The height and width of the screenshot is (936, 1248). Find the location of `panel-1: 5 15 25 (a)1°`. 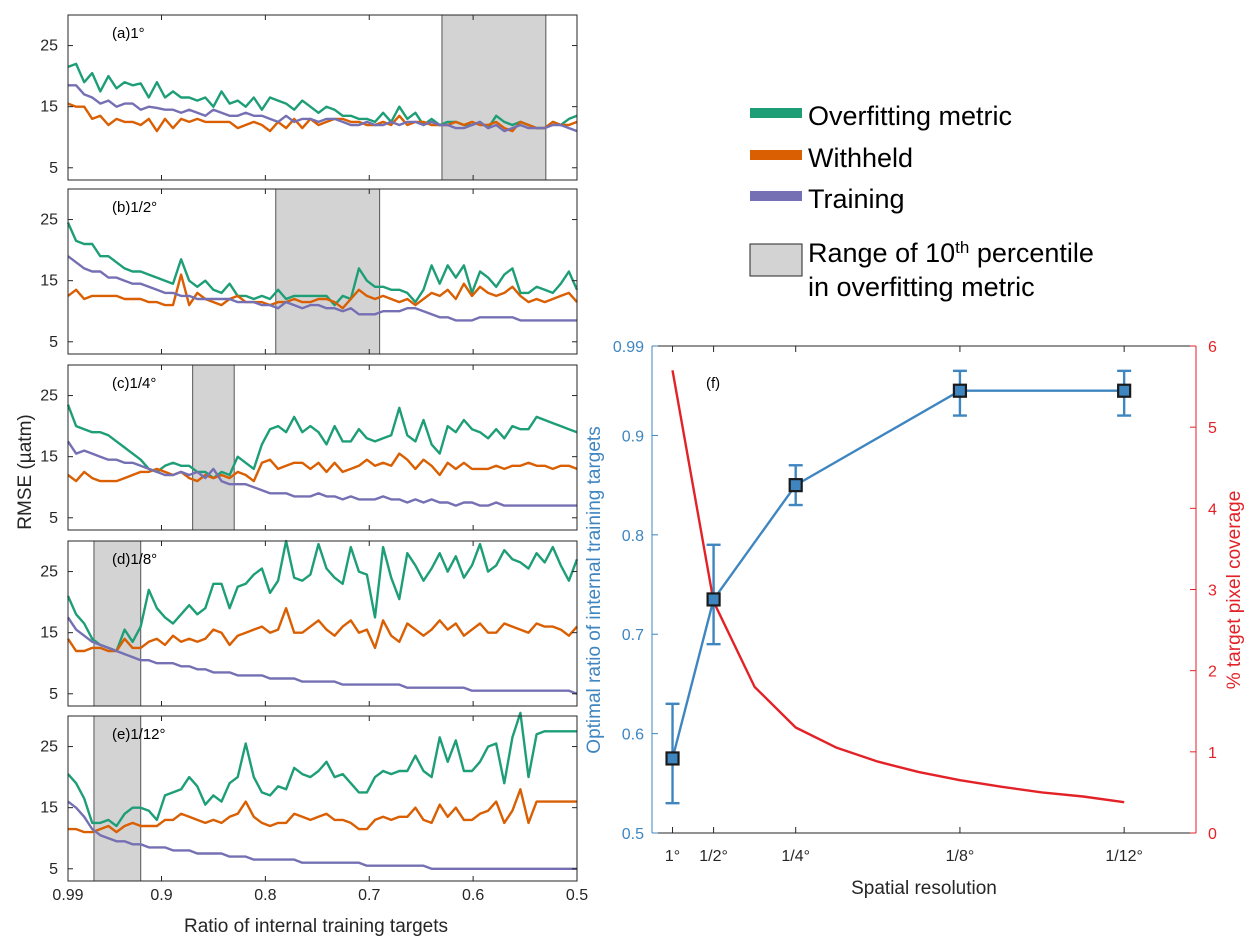

panel-1: 5 15 25 (a)1° is located at coordinates (309, 97).